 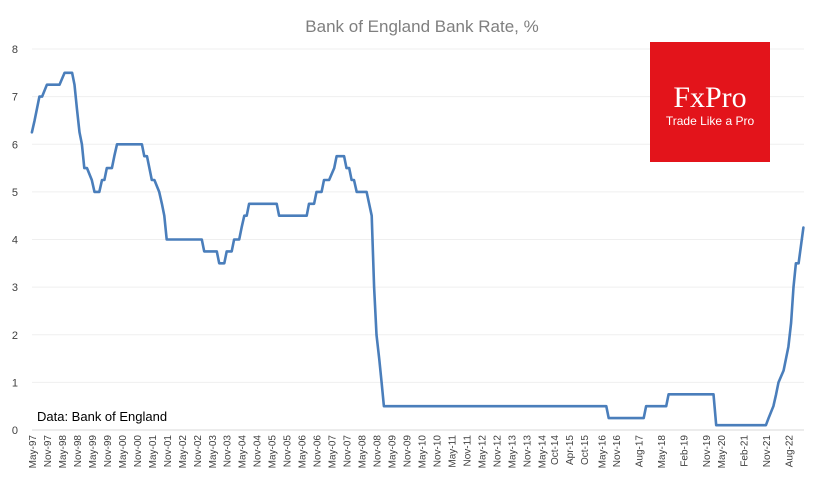 What do you see at coordinates (78, 451) in the screenshot?
I see `x-tick-label: Nov-98` at bounding box center [78, 451].